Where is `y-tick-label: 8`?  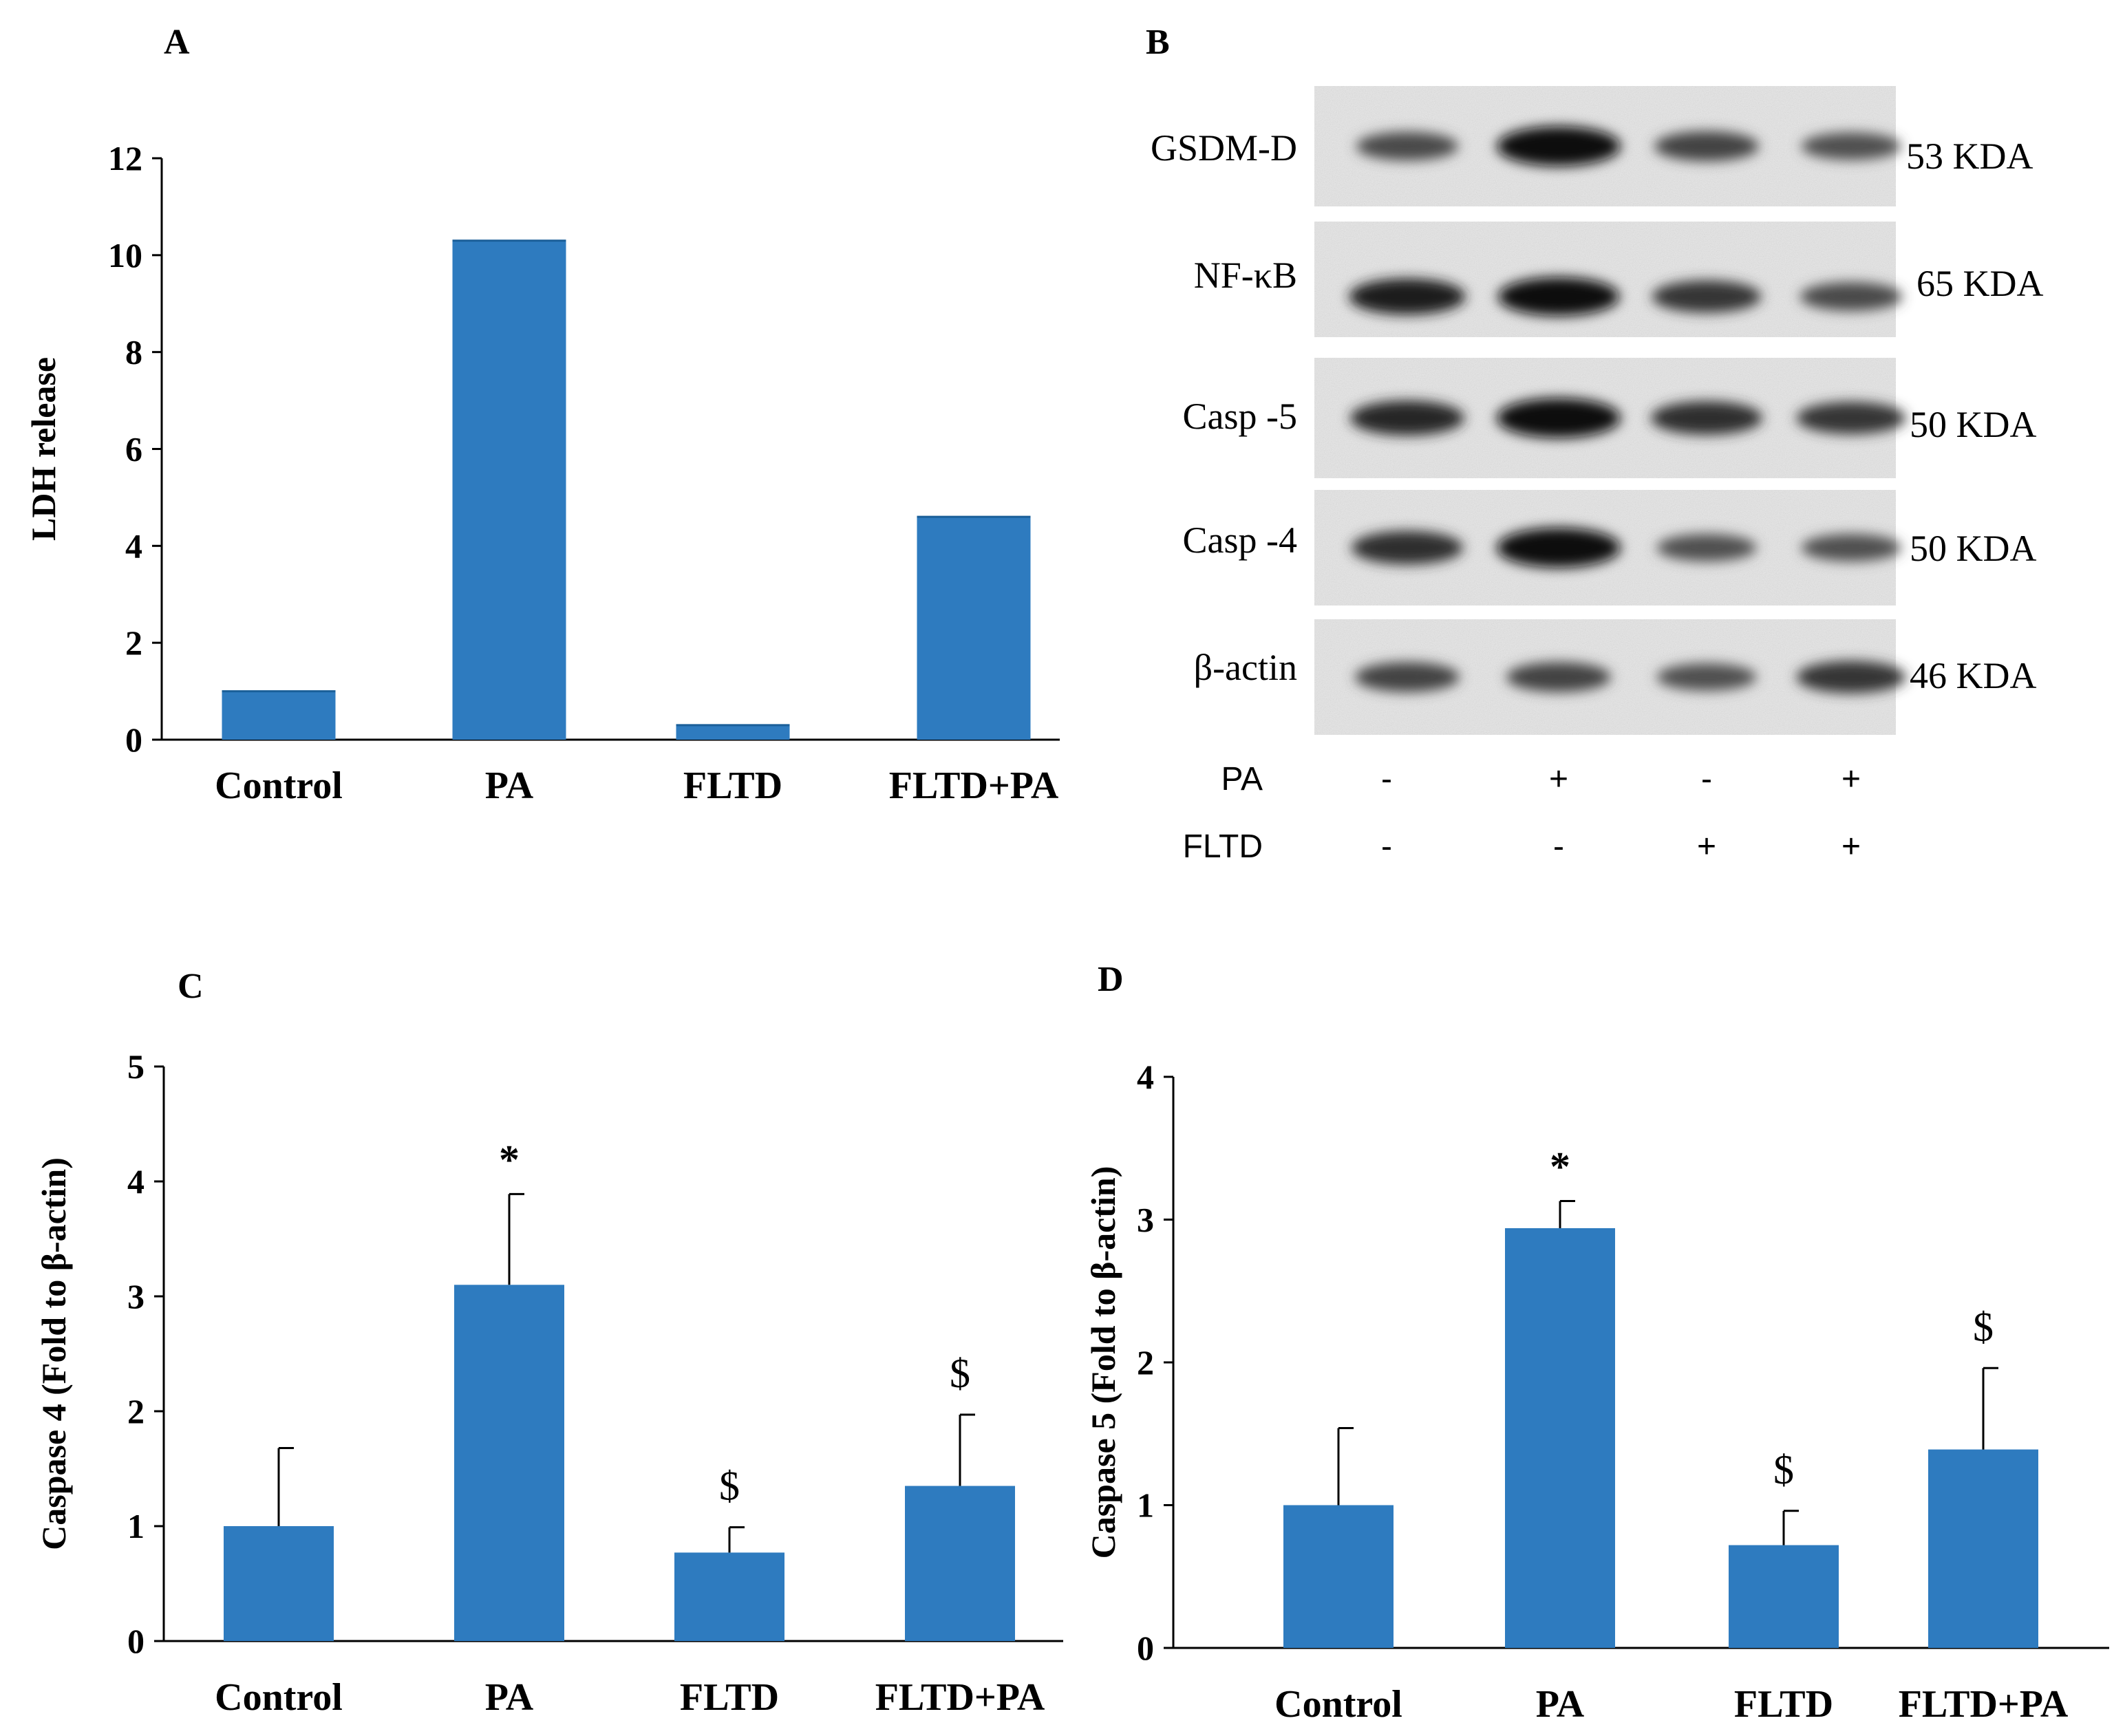 y-tick-label: 8 is located at coordinates (133, 353).